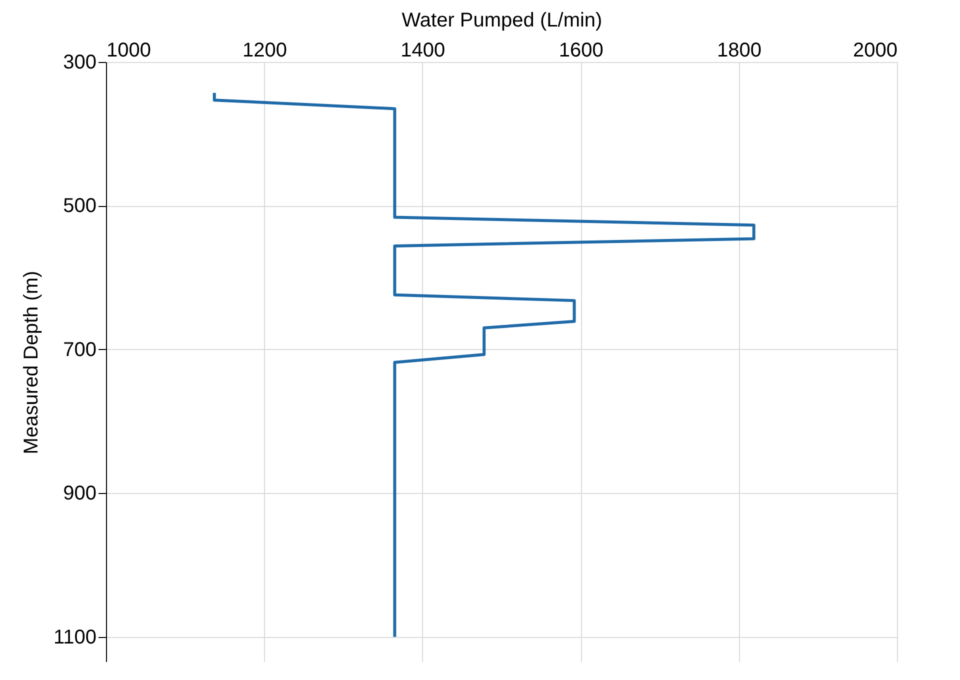 Image resolution: width=960 pixels, height=680 pixels. I want to click on x-tick-label: 1800, so click(739, 51).